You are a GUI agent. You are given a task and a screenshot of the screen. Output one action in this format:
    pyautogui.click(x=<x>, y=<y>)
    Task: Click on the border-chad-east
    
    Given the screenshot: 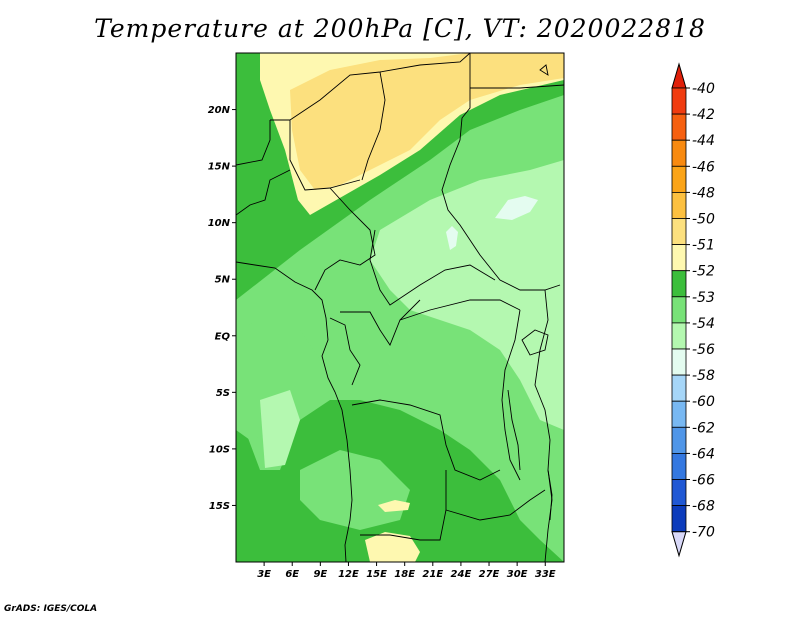 What is the action you would take?
    pyautogui.click(x=373, y=126)
    